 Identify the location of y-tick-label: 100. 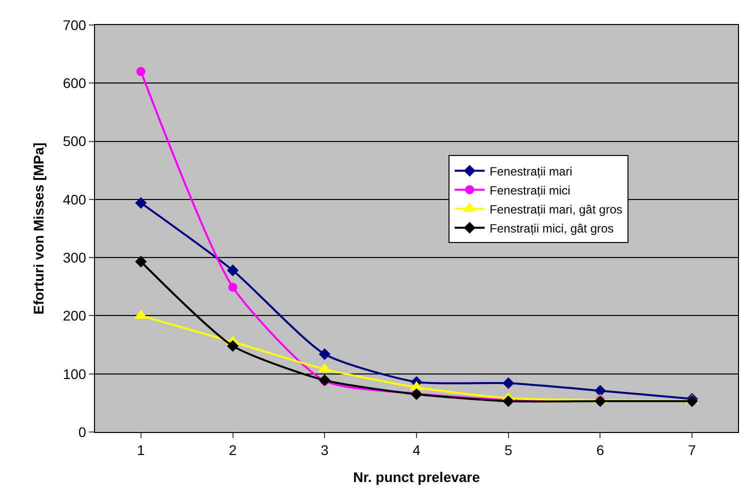
(74, 374).